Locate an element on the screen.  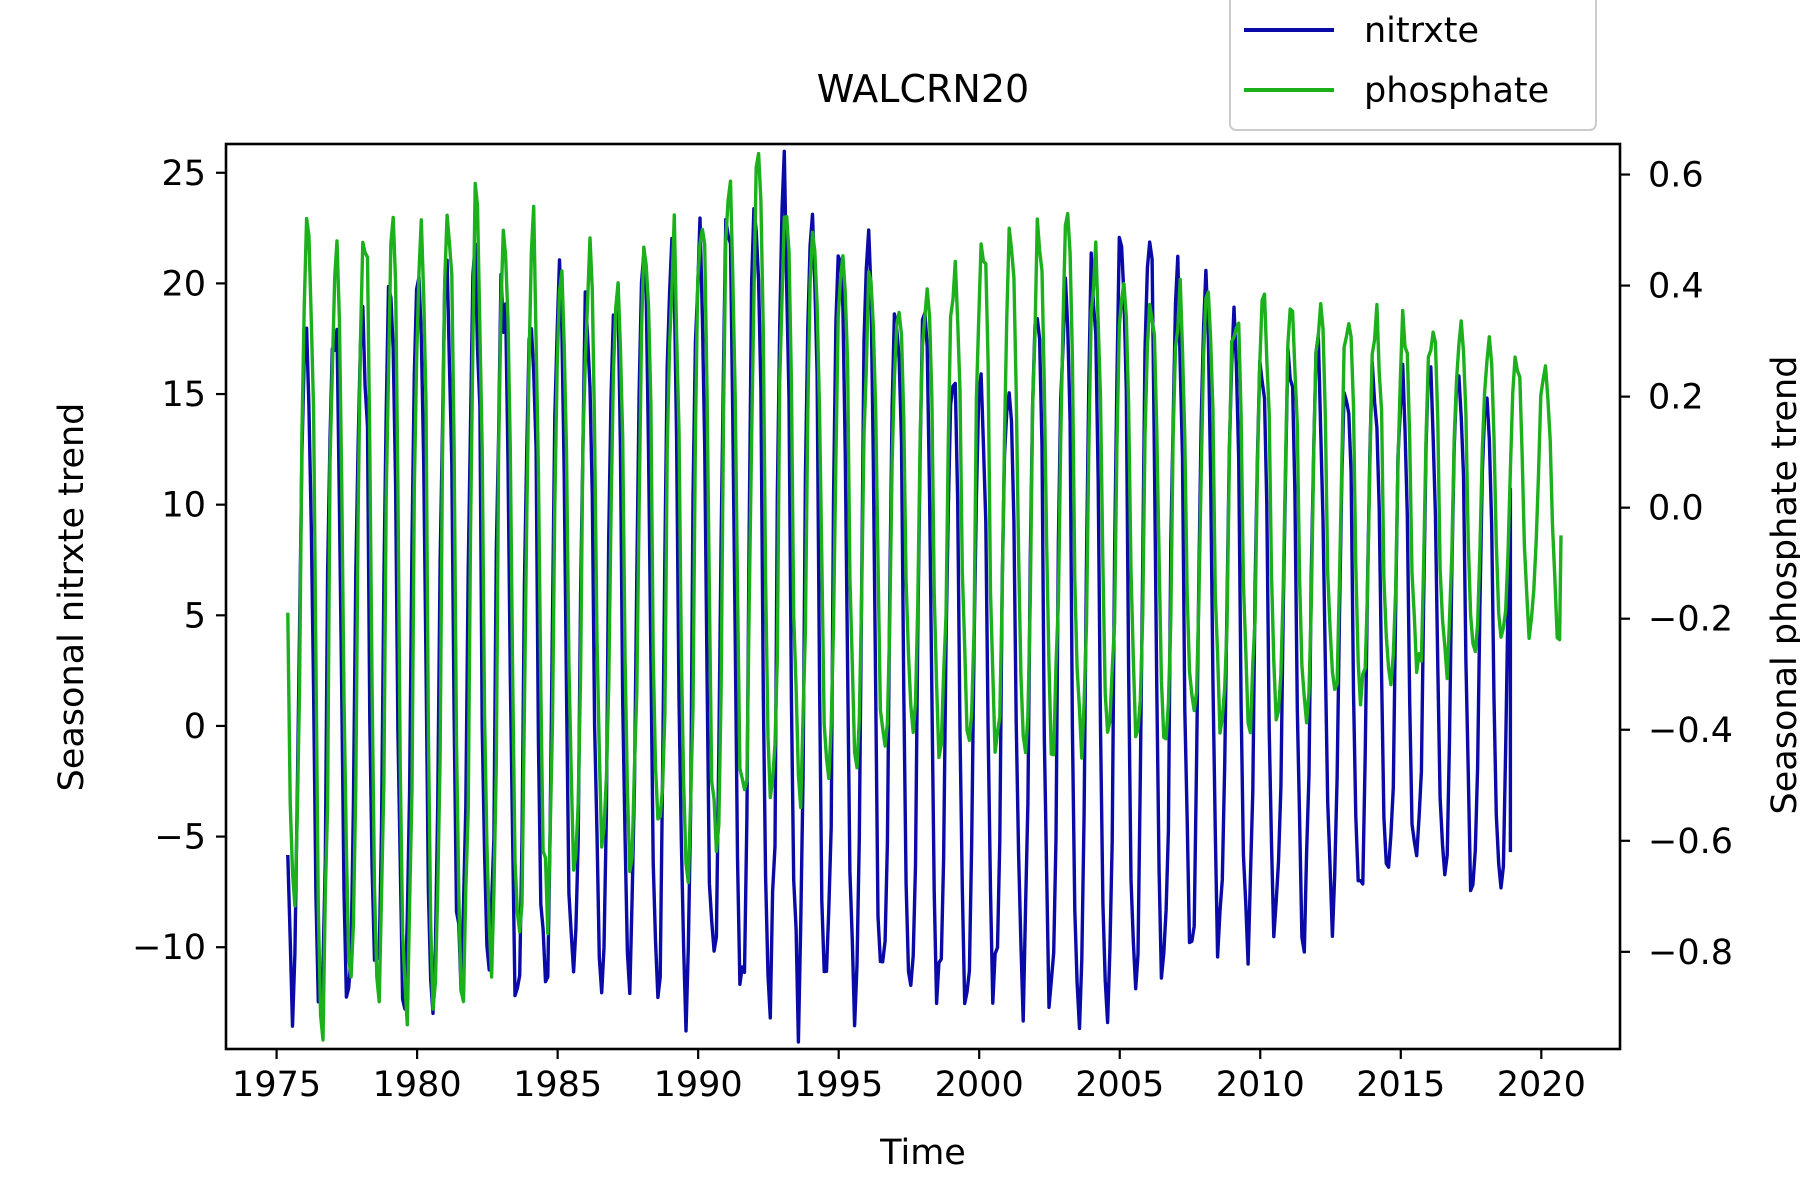
x-tick-label: 1980 is located at coordinates (417, 1085).